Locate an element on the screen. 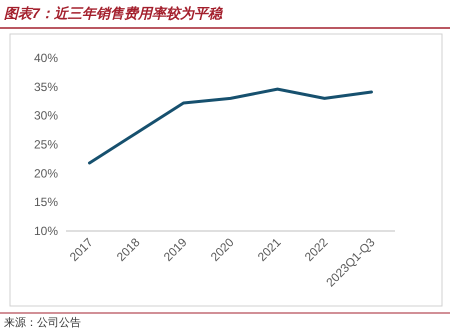 This screenshot has width=450, height=330. chart-title: 图表7：近三年销售费用率较为平稳 is located at coordinates (113, 13).